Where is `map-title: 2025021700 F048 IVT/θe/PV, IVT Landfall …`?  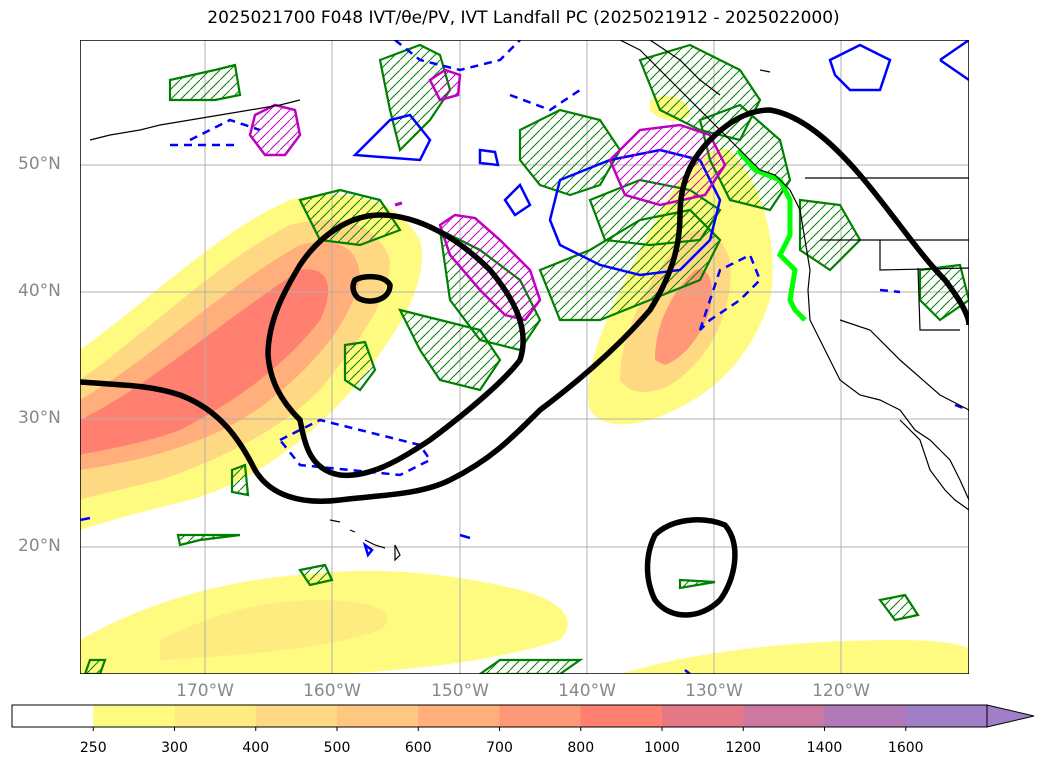 map-title: 2025021700 F048 IVT/θe/PV, IVT Landfall … is located at coordinates (523, 18).